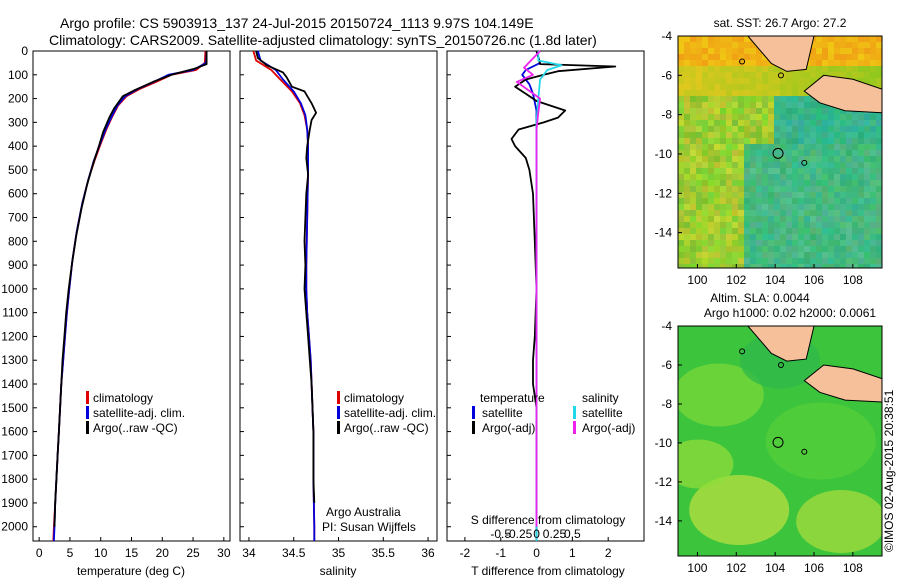 This screenshot has width=900, height=580. Describe the element at coordinates (664, 154) in the screenshot. I see `y-tick-label: -10` at that location.